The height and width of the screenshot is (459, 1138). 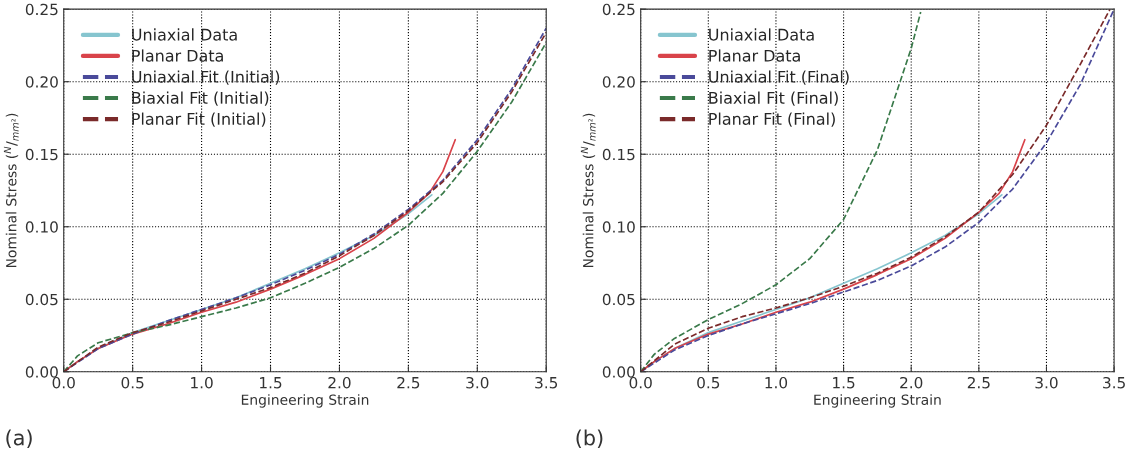 I want to click on legend-label: Planar Fit (Initial), so click(x=199, y=119).